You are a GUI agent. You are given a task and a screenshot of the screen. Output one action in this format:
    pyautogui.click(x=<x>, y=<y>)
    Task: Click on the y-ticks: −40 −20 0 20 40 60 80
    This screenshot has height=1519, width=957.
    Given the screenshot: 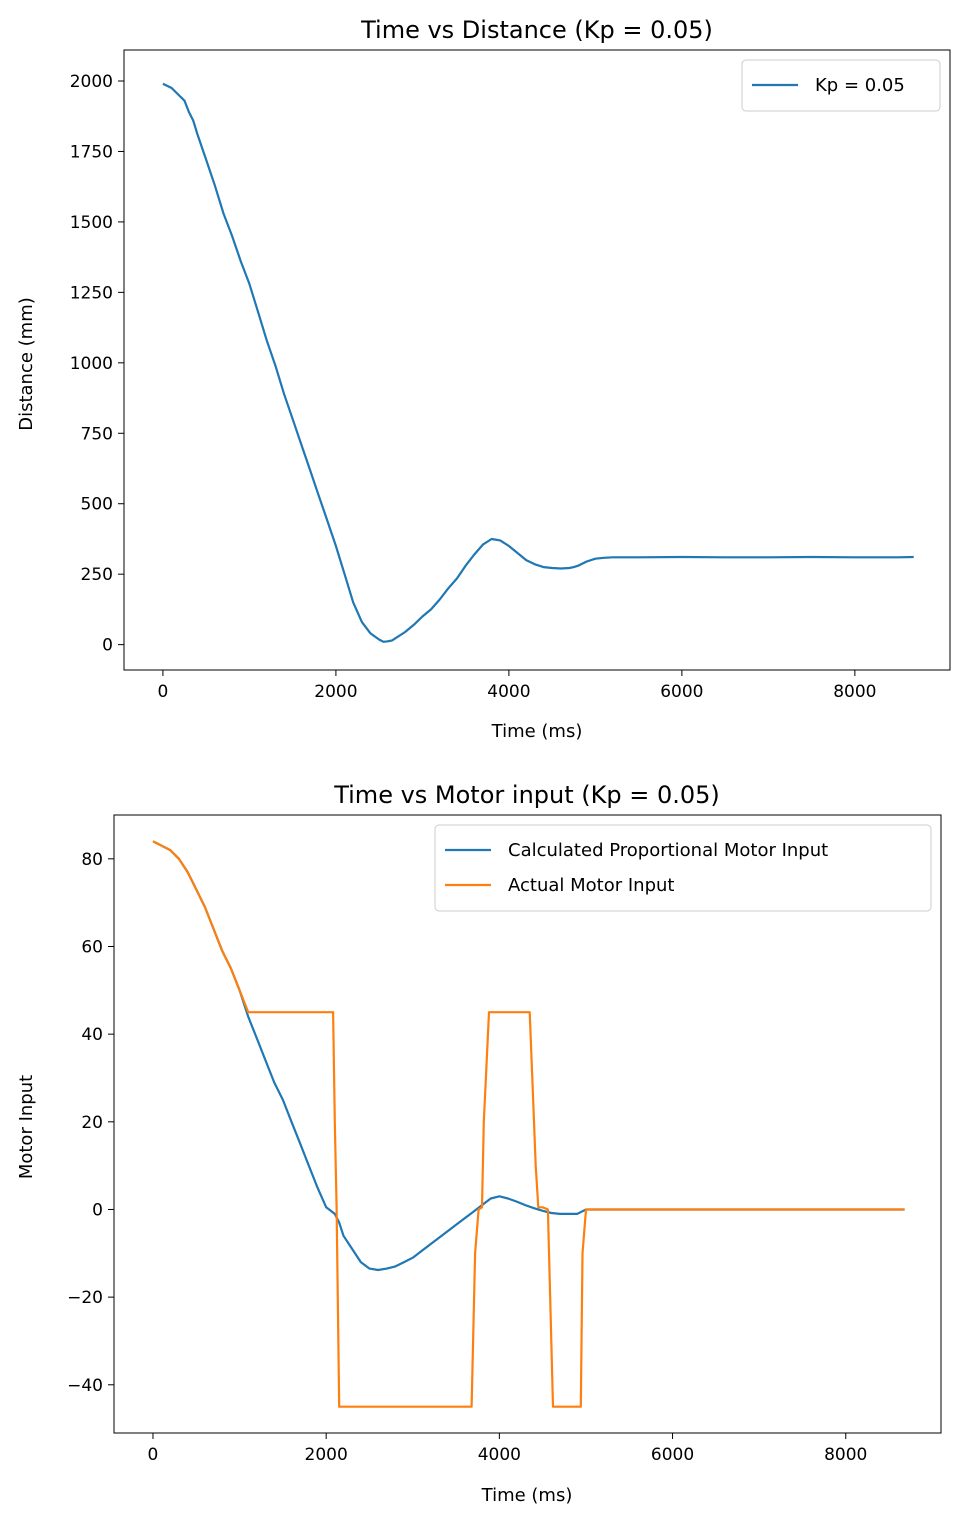 What is the action you would take?
    pyautogui.click(x=90, y=1123)
    